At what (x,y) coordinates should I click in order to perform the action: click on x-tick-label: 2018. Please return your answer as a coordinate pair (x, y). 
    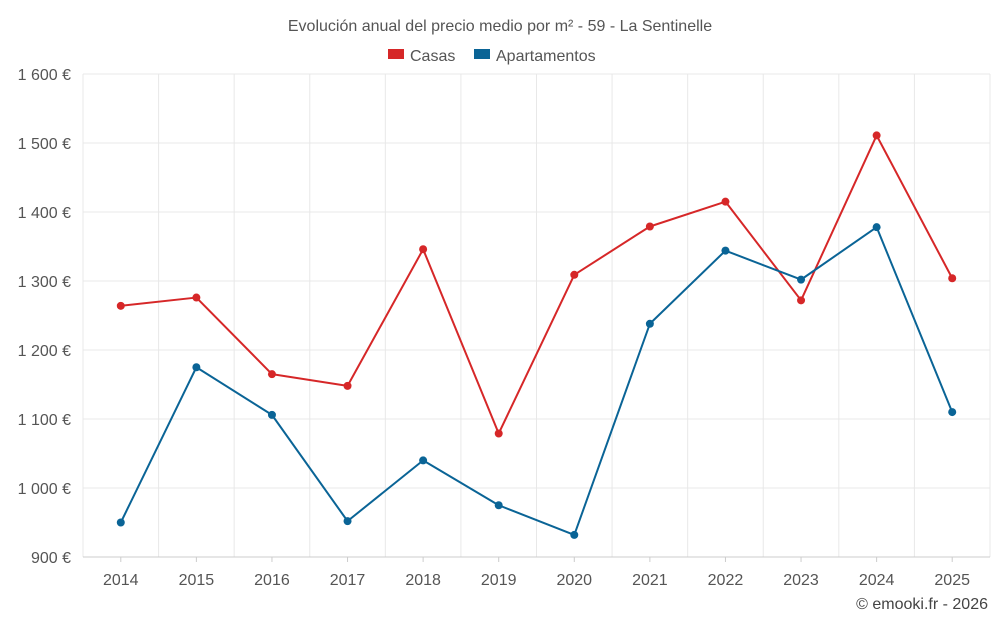
    Looking at the image, I should click on (423, 580).